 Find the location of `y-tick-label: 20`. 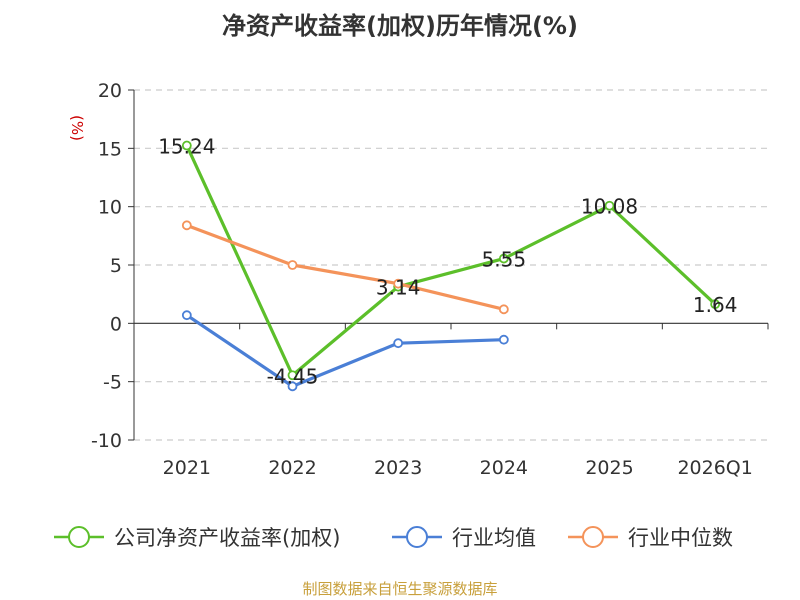

y-tick-label: 20 is located at coordinates (110, 91).